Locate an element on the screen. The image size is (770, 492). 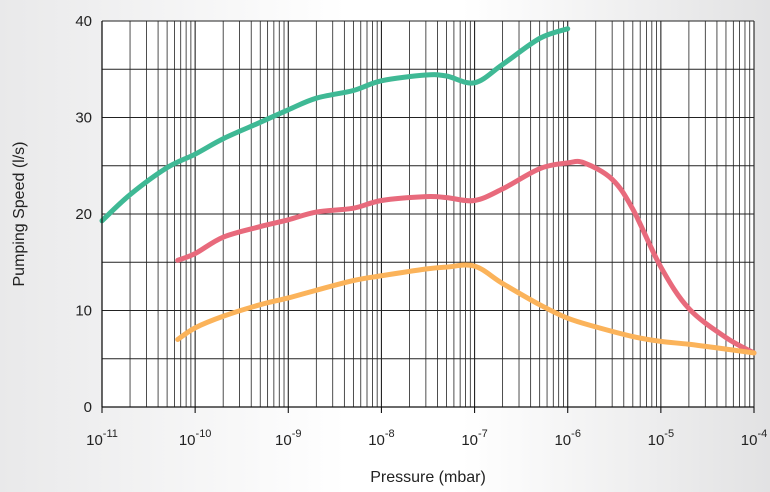
x-tick-label: 10⁻⁹ is located at coordinates (288, 438).